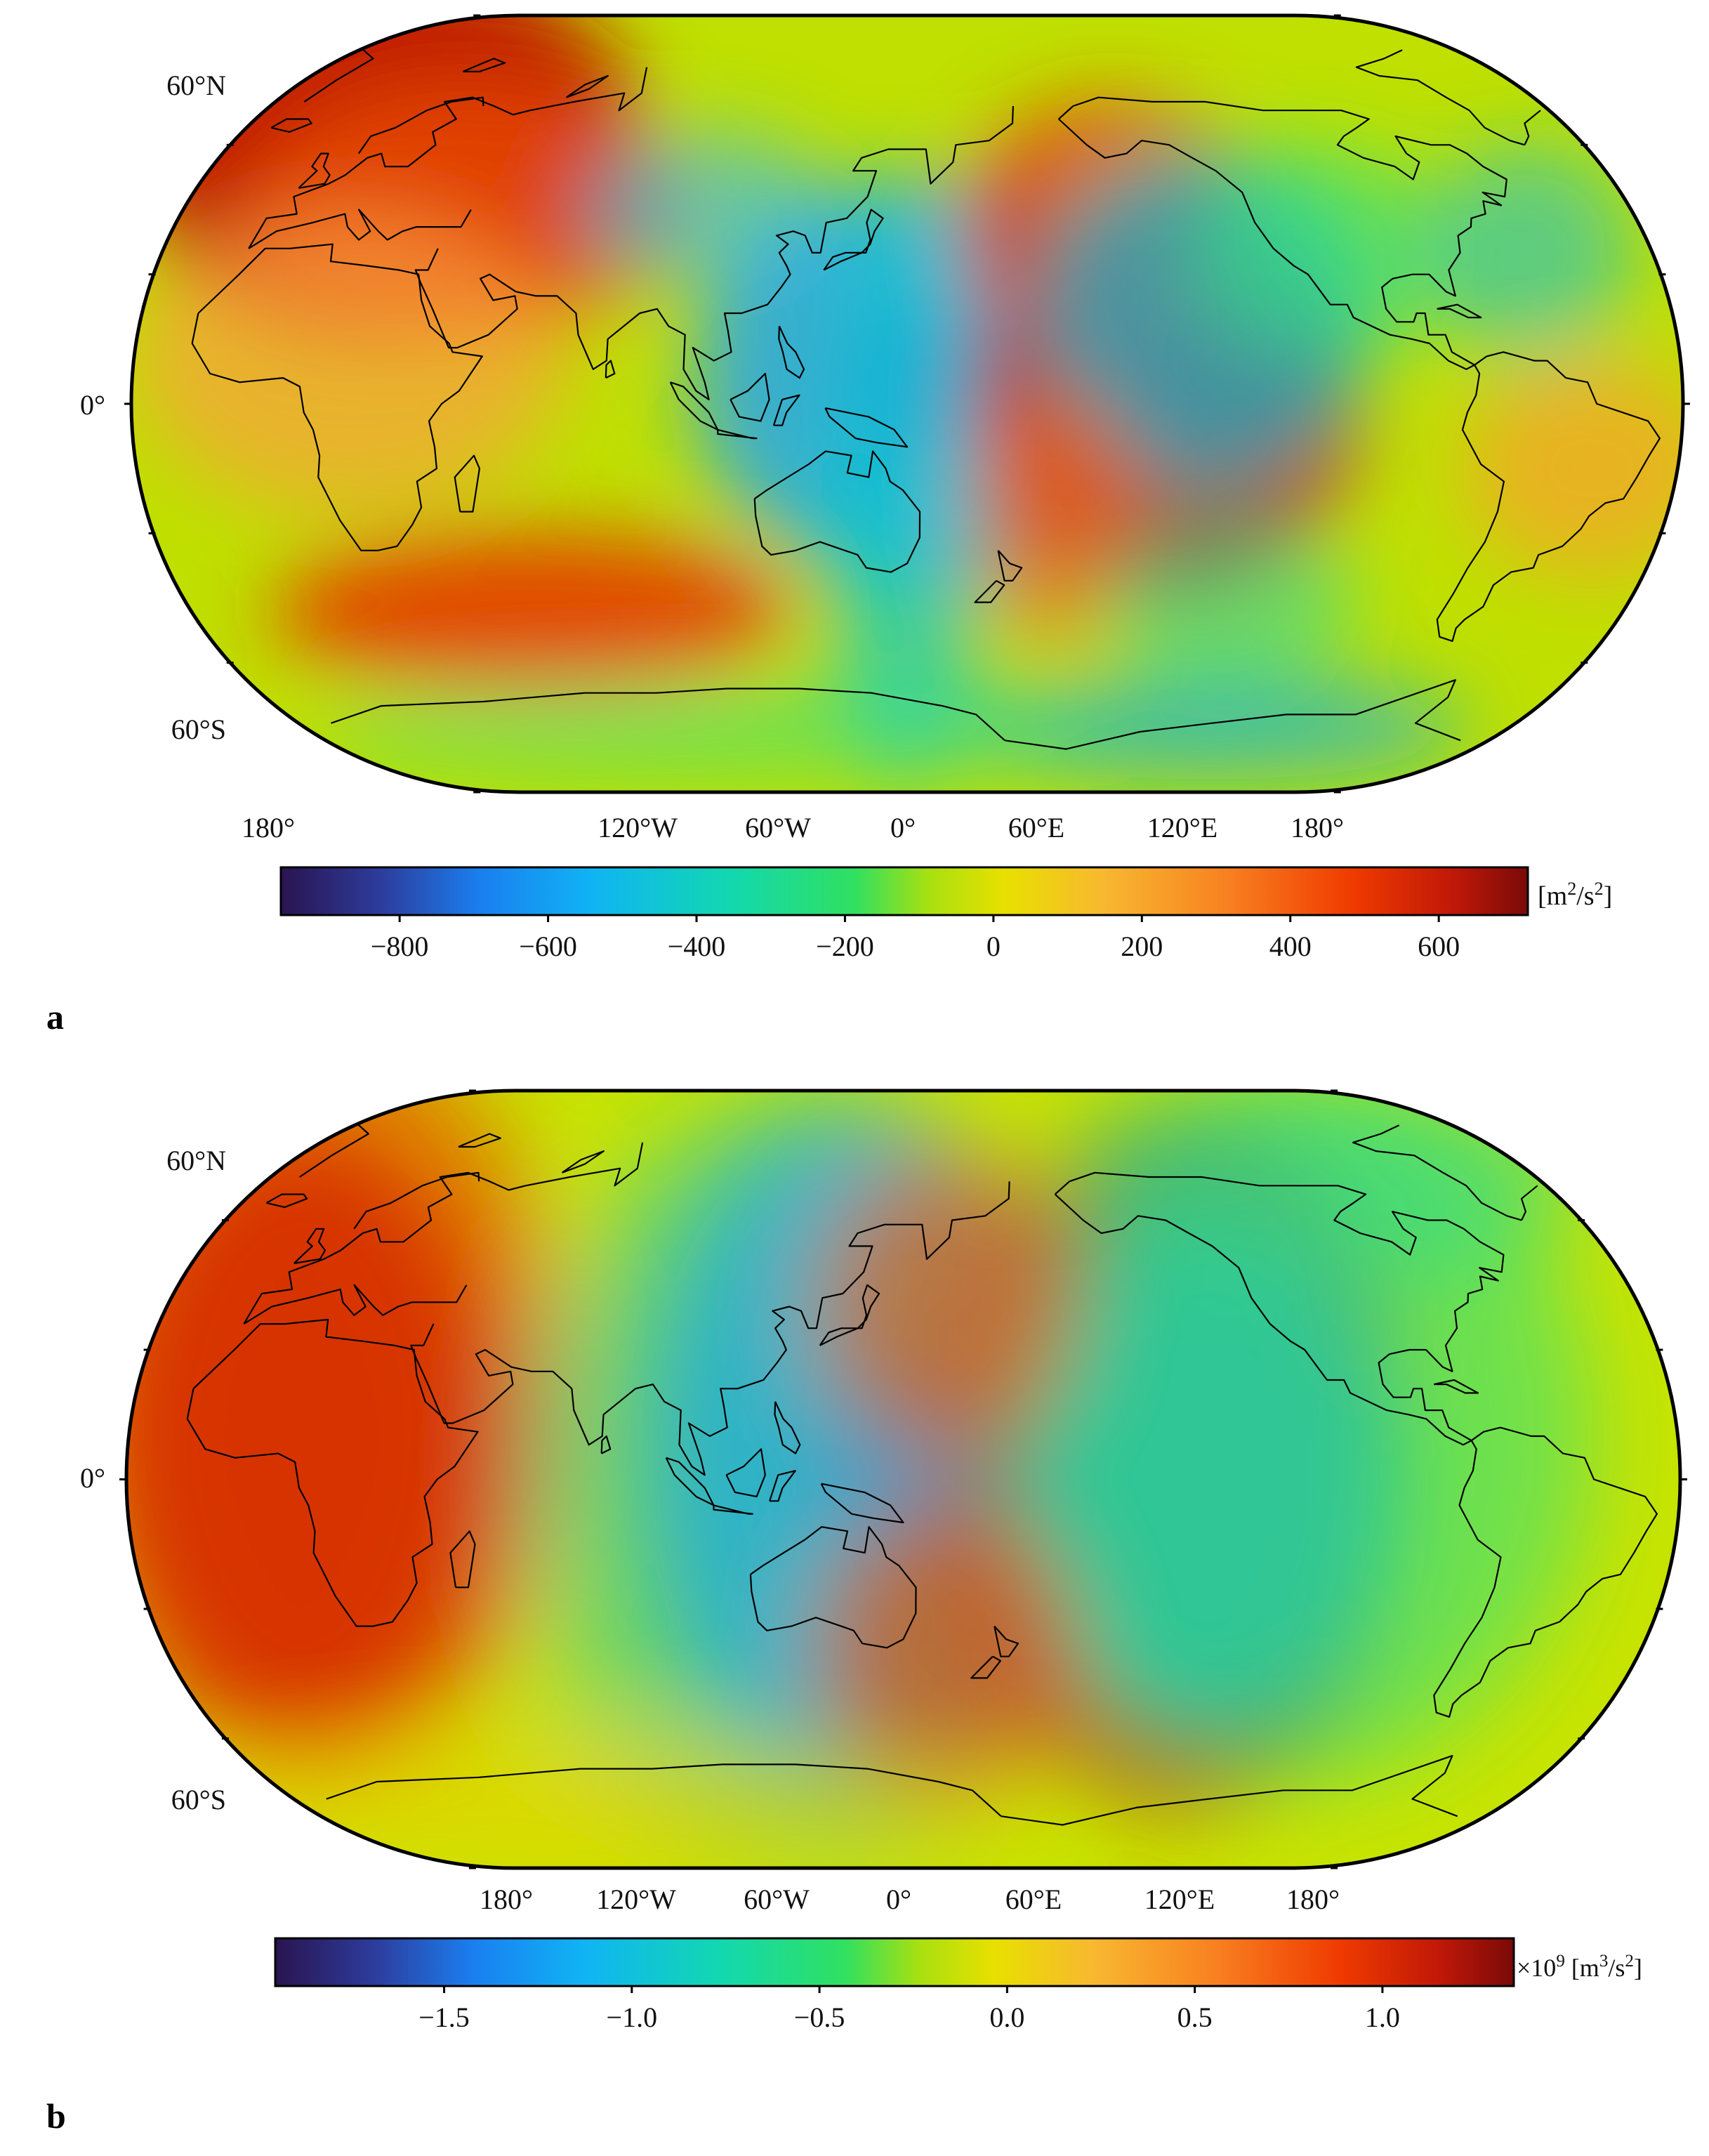 This screenshot has width=1709, height=2156. I want to click on lon-label: 0°, so click(898, 1899).